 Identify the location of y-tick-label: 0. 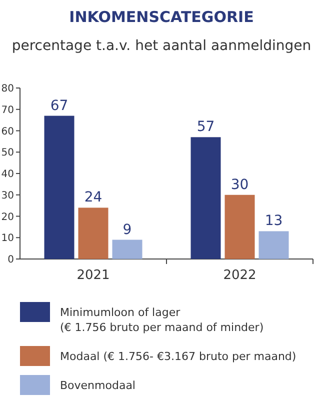
(11, 260).